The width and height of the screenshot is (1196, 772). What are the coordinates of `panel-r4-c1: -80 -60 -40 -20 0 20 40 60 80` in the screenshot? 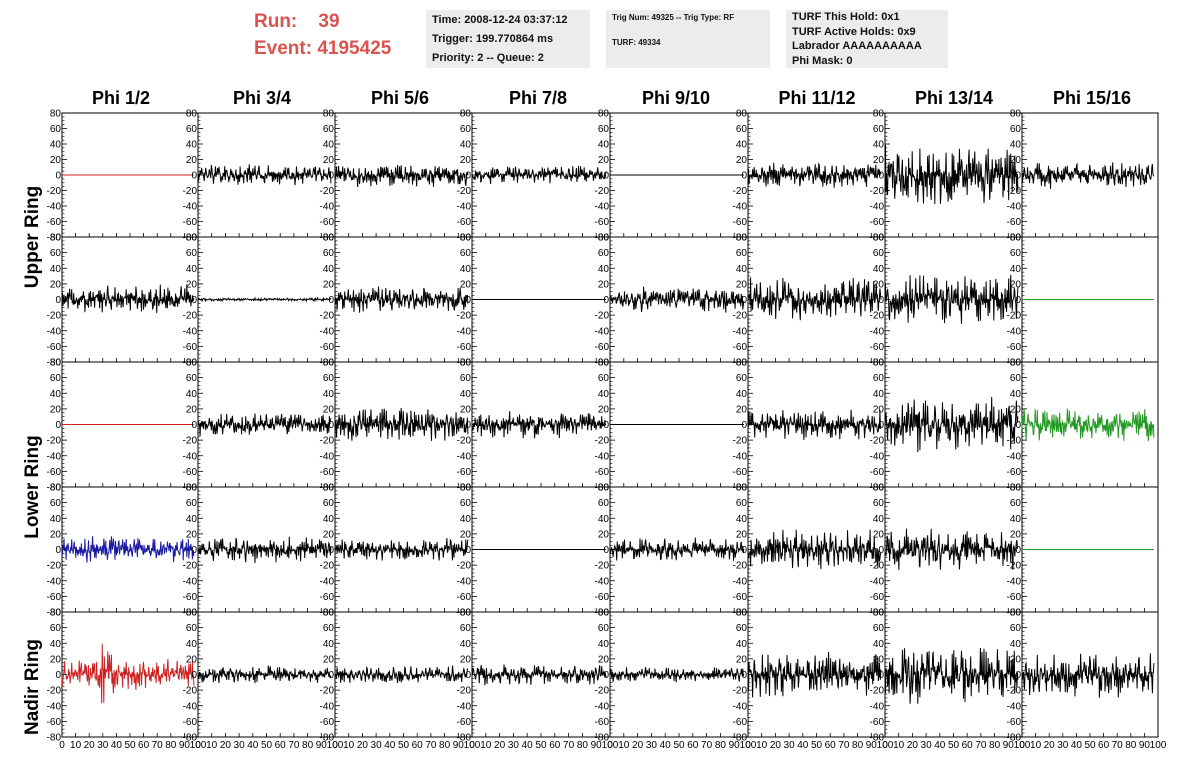 It's located at (123, 551).